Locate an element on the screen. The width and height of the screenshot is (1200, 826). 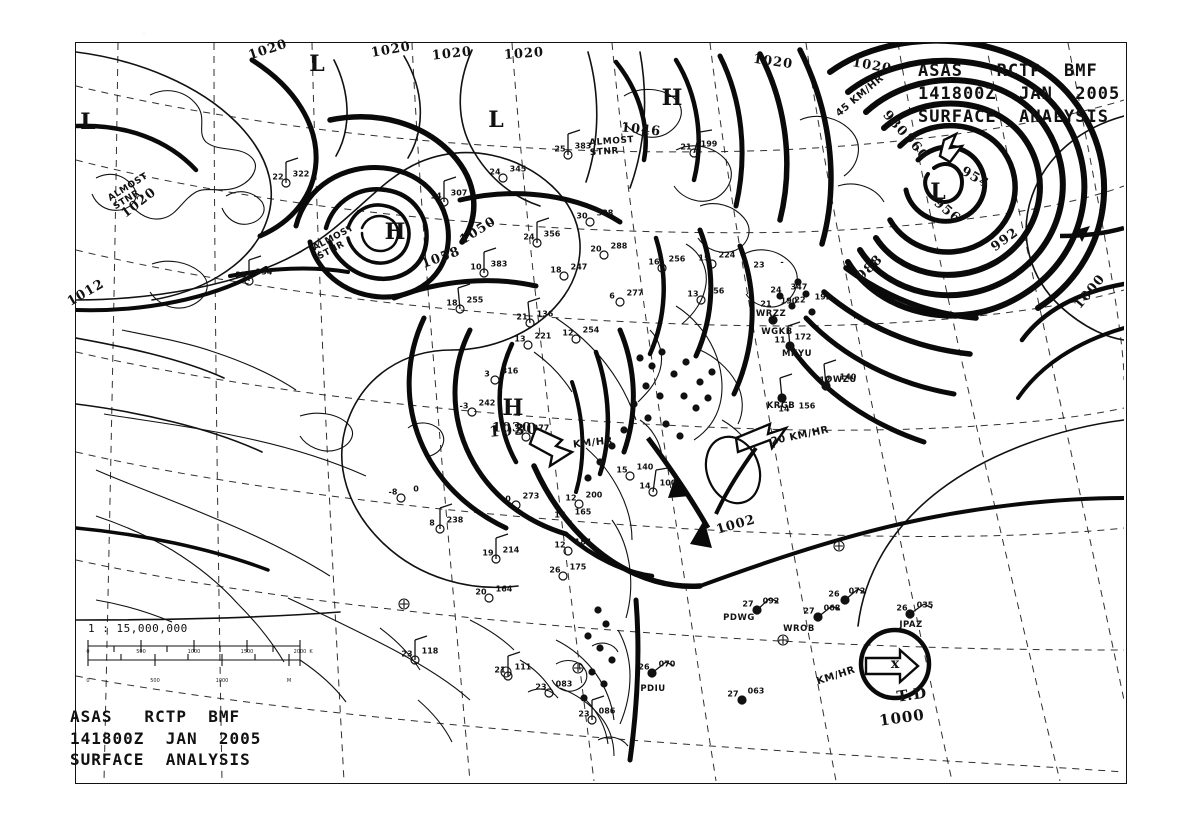
station-obs-pressure-14: 184 is located at coordinates (583, 542).